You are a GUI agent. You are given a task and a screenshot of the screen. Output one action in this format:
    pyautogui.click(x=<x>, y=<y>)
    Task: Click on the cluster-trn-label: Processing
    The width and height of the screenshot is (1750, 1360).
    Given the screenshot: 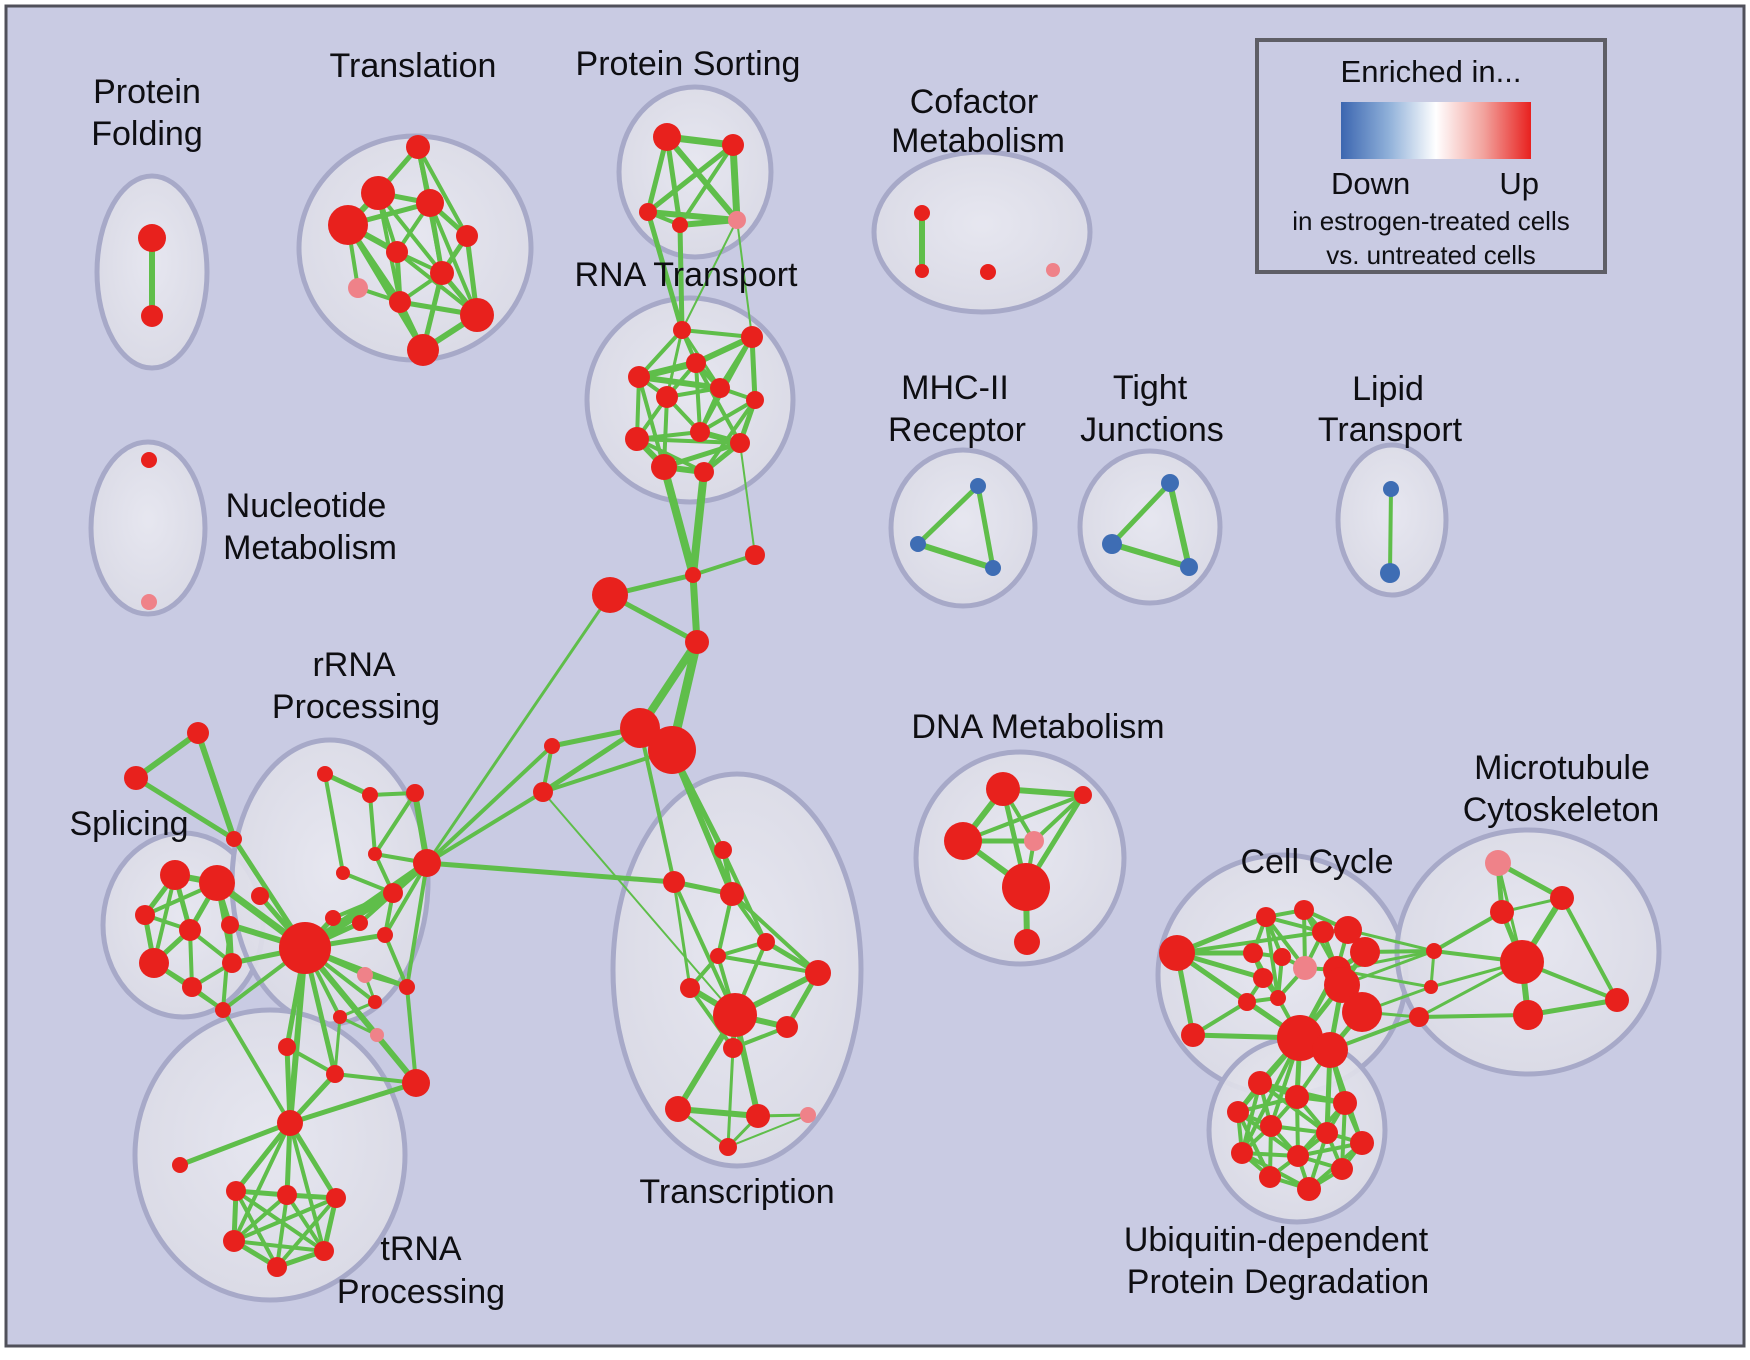 What is the action you would take?
    pyautogui.click(x=421, y=1292)
    